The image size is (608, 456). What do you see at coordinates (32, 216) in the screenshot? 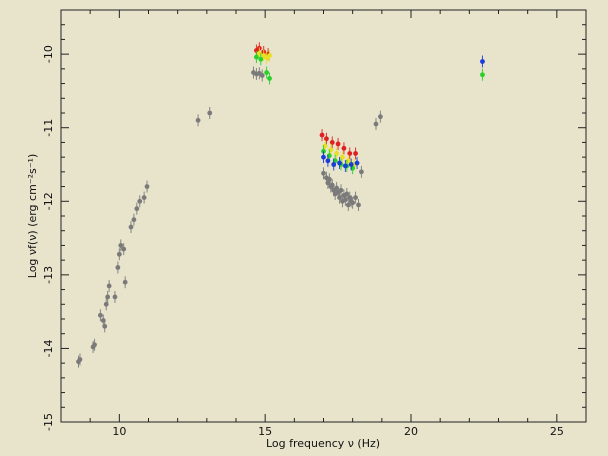
I see `y-axis-label: Log νf(ν) (erg cm⁻²s⁻¹)` at bounding box center [32, 216].